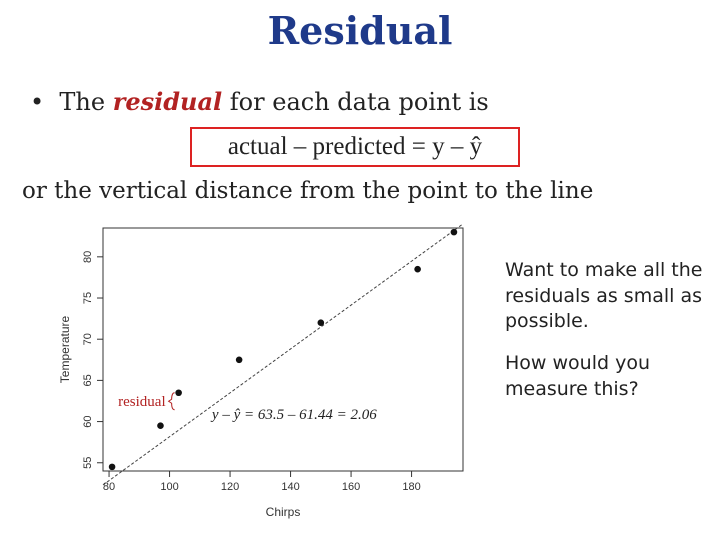 The height and width of the screenshot is (540, 720). I want to click on y-tick-label: 80, so click(88, 257).